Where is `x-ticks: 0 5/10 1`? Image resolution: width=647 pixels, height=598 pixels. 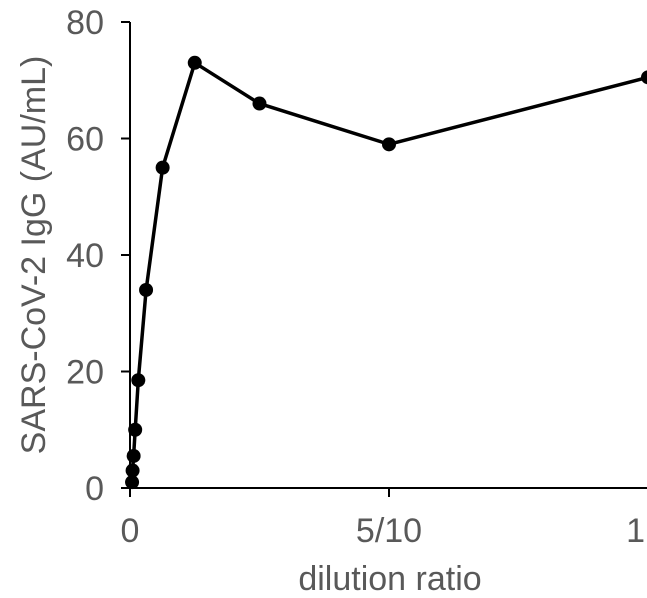
x-ticks: 0 5/10 1 is located at coordinates (383, 519).